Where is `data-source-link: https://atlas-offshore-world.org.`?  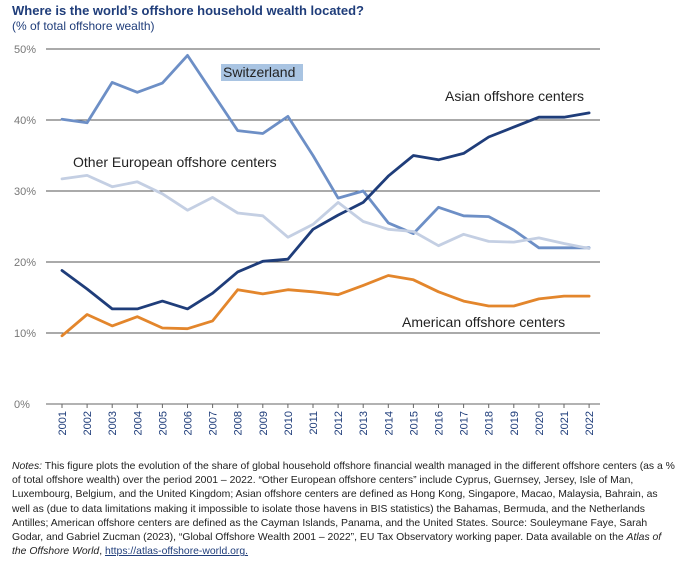
data-source-link: https://atlas-offshore-world.org. is located at coordinates (176, 552).